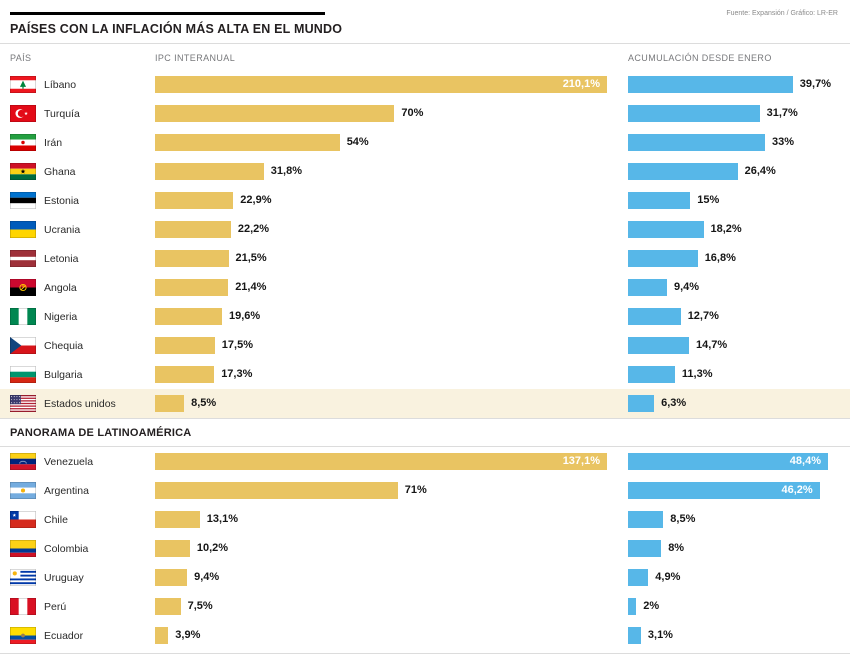 The image size is (850, 662). Describe the element at coordinates (23, 635) in the screenshot. I see `ecuador-flag-icon` at that location.